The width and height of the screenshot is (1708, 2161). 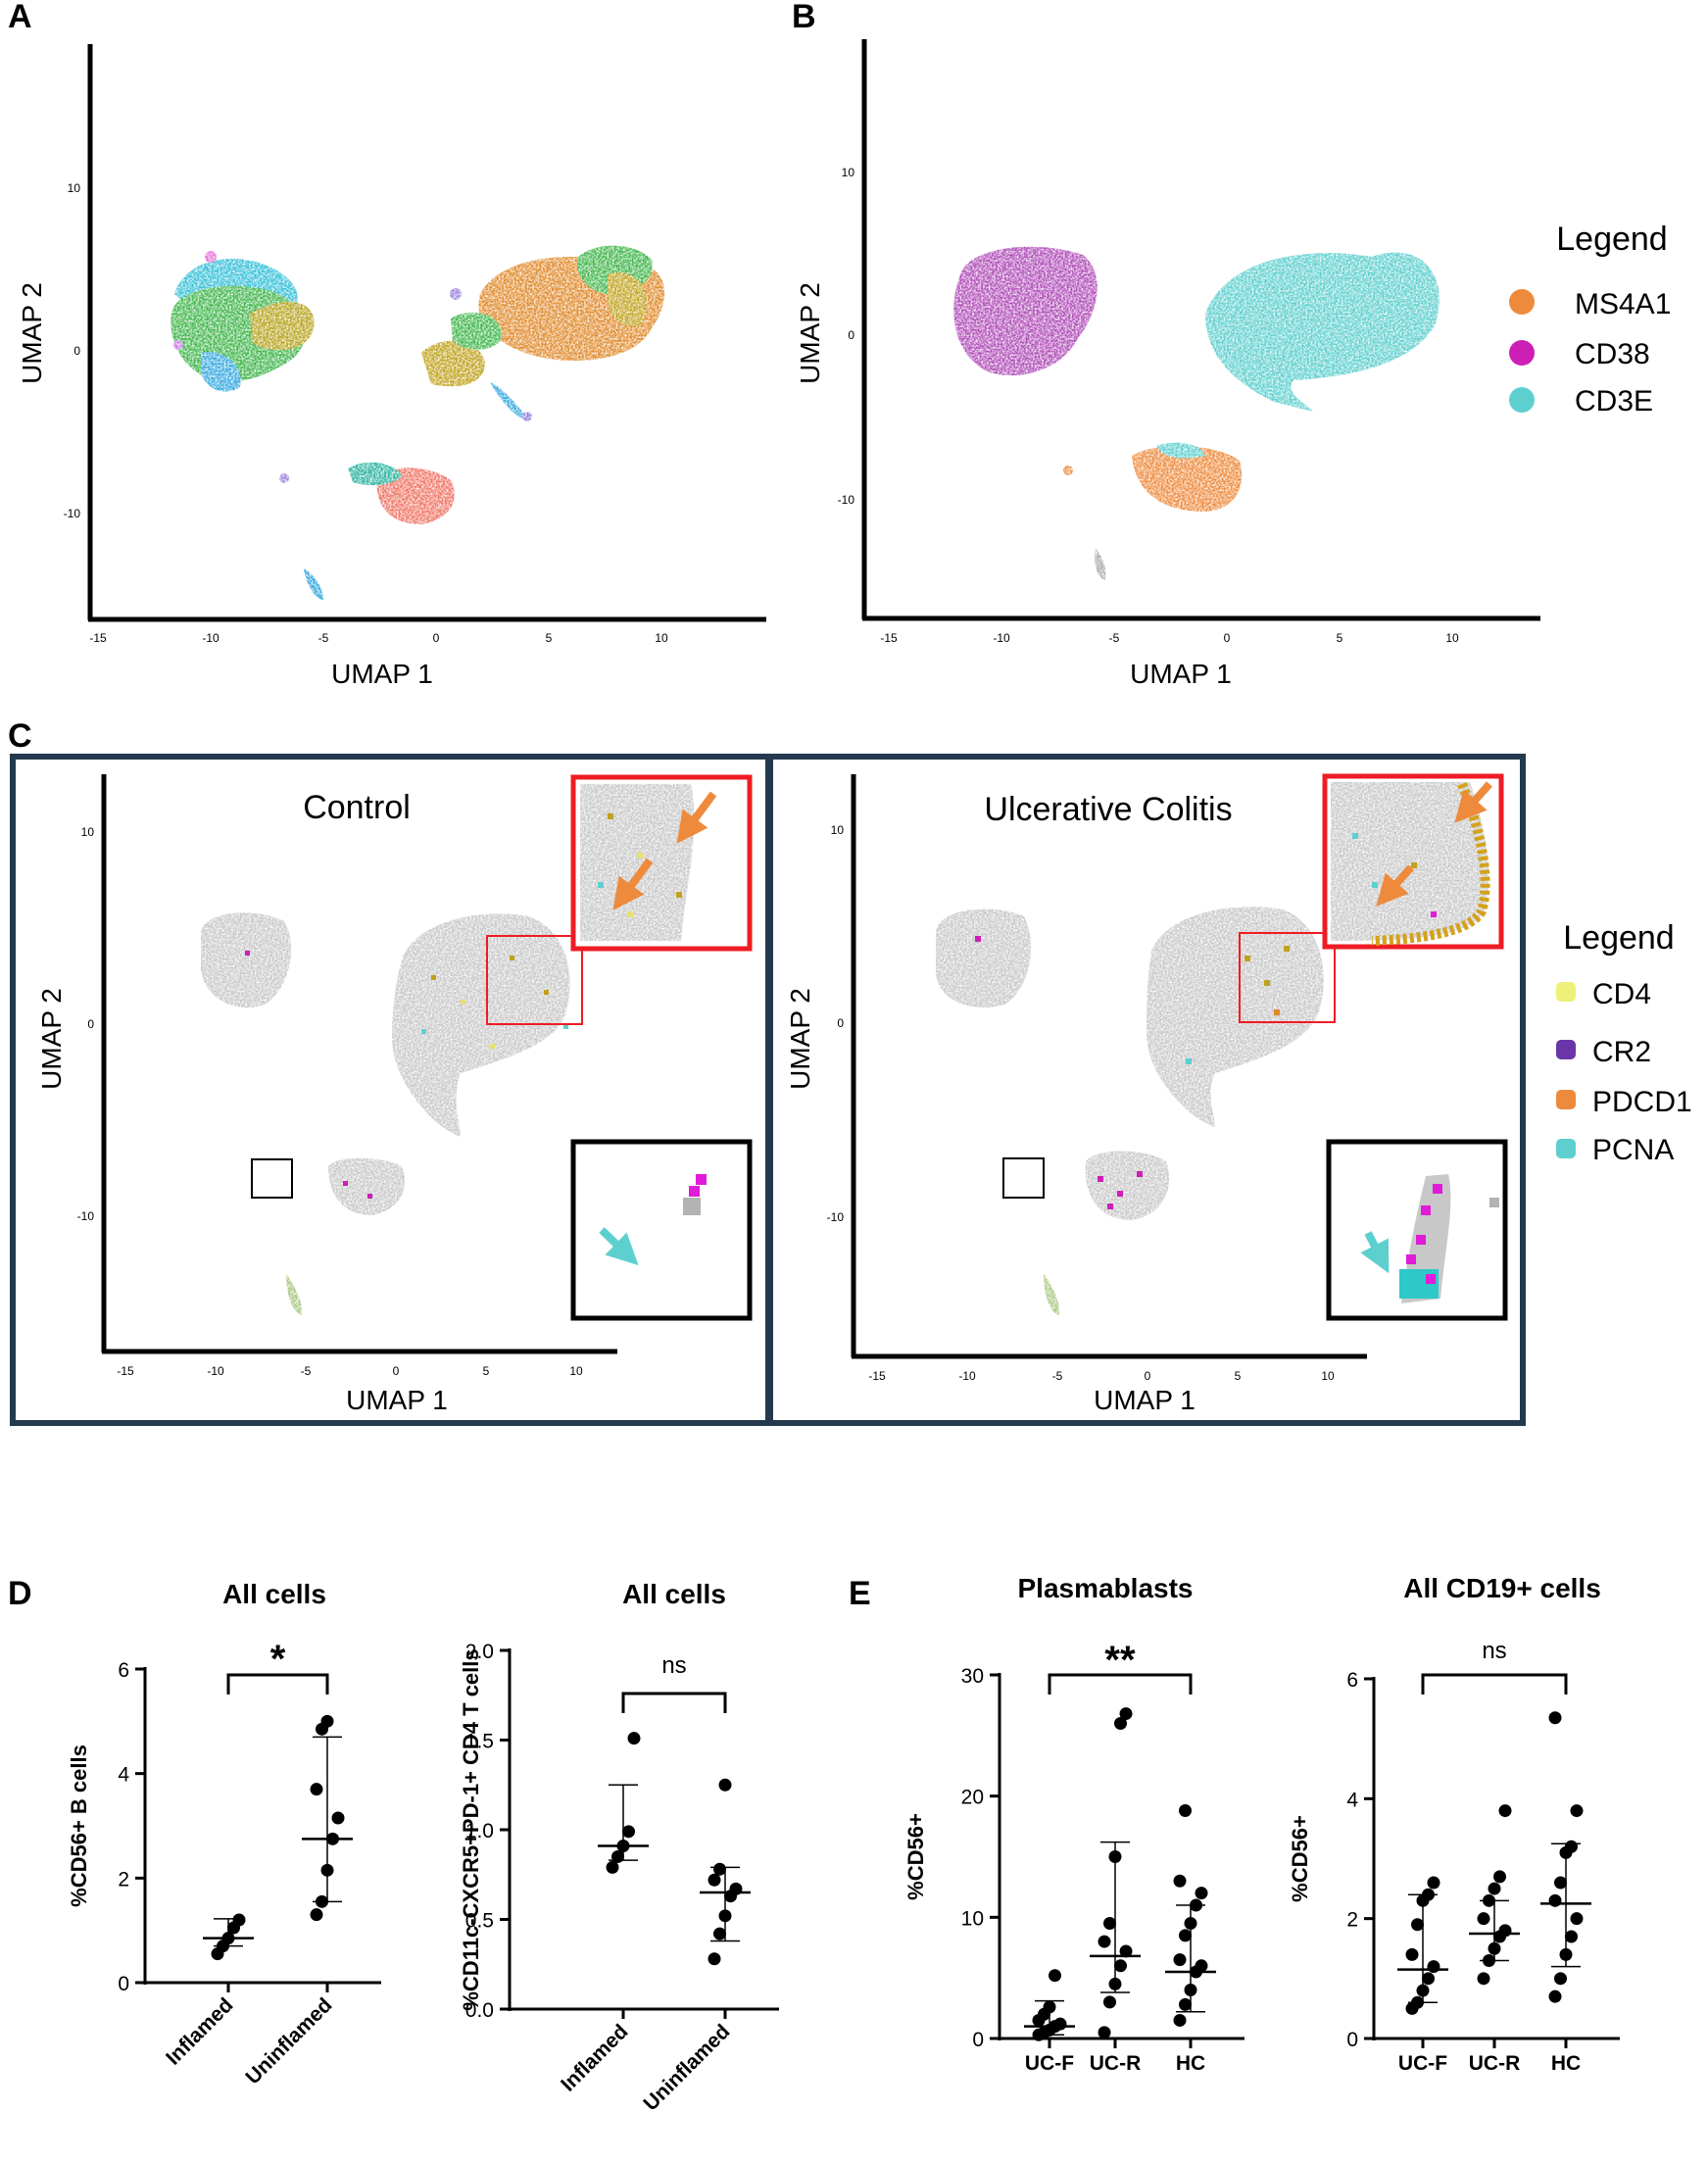 What do you see at coordinates (359, 1064) in the screenshot?
I see `control-axes` at bounding box center [359, 1064].